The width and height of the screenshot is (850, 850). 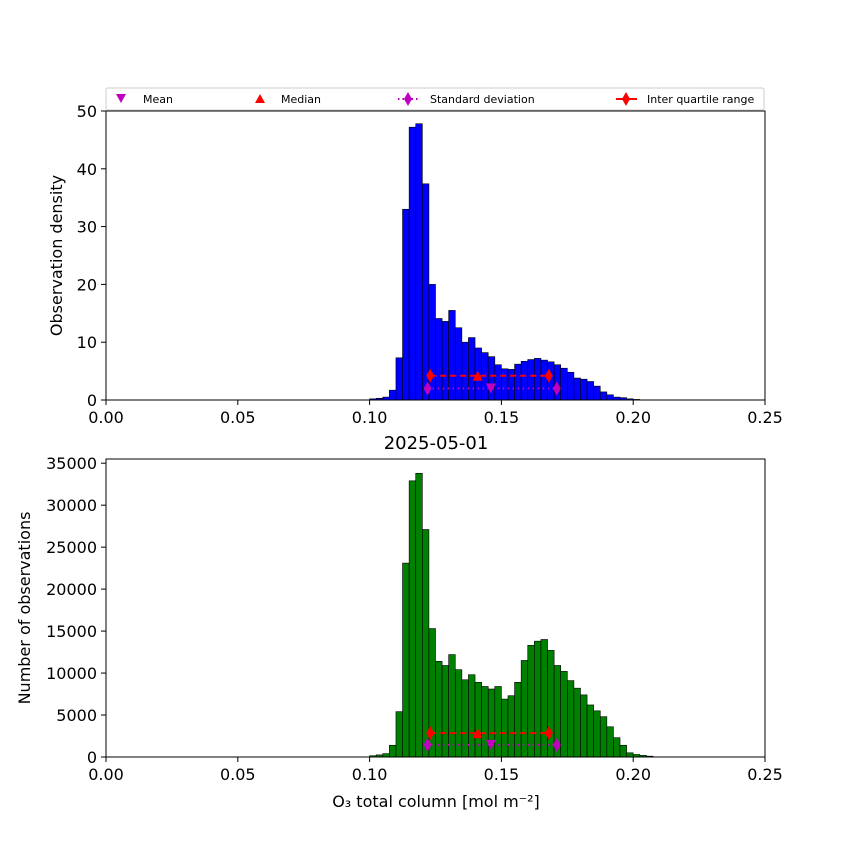 What do you see at coordinates (87, 342) in the screenshot?
I see `y-tick-label: 10` at bounding box center [87, 342].